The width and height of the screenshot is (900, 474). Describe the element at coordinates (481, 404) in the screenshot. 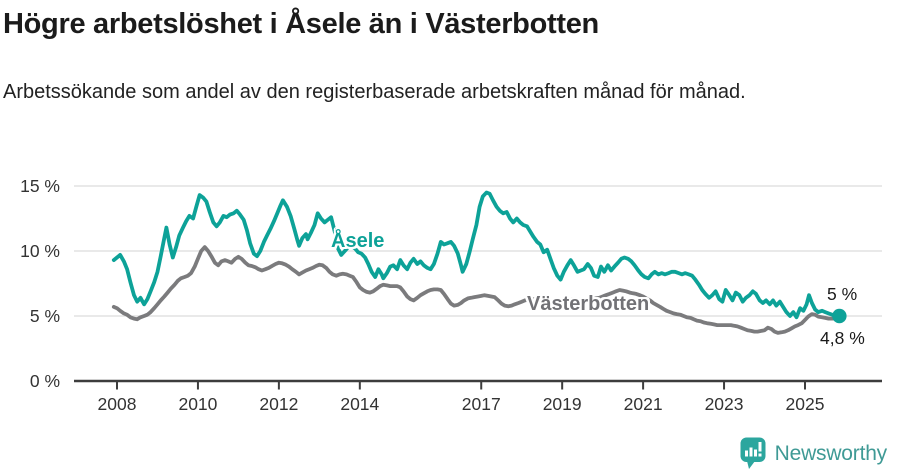

I see `x-axis-label: 2017` at that location.